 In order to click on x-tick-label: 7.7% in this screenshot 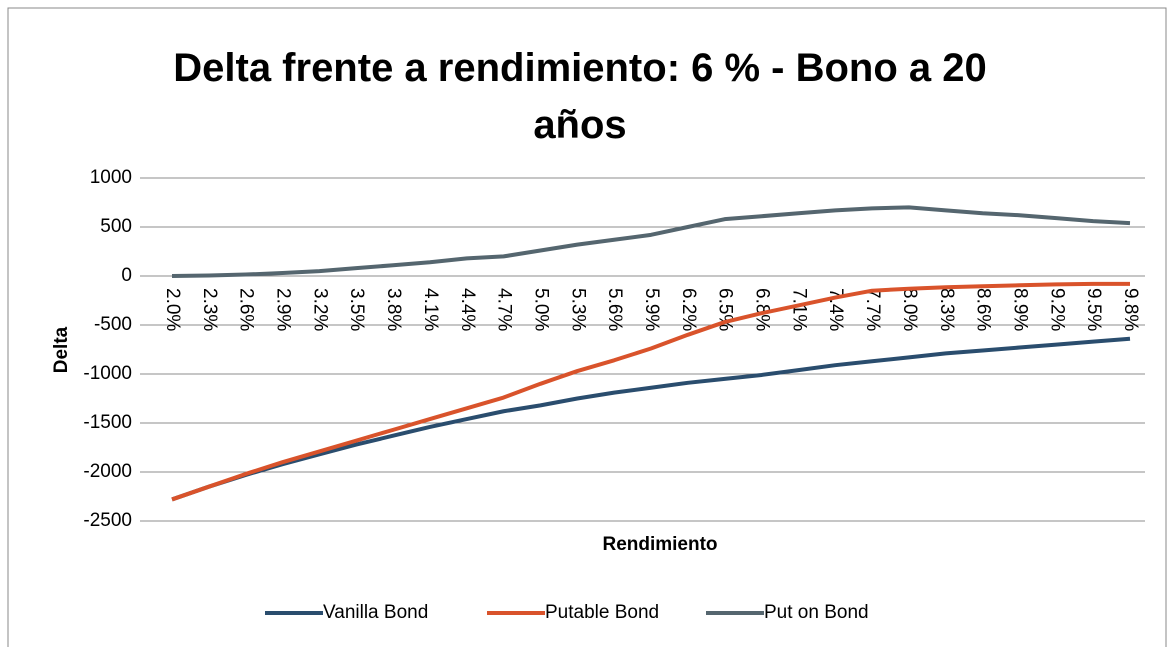, I will do `click(872, 309)`.